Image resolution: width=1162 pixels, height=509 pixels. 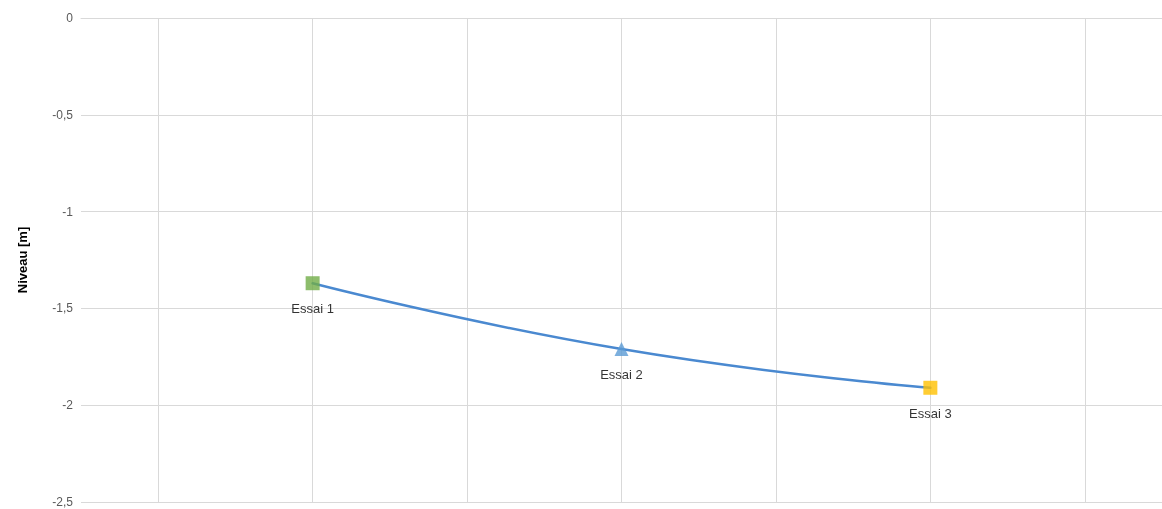 What do you see at coordinates (22, 260) in the screenshot?
I see `y-axis-title: Niveau [m]` at bounding box center [22, 260].